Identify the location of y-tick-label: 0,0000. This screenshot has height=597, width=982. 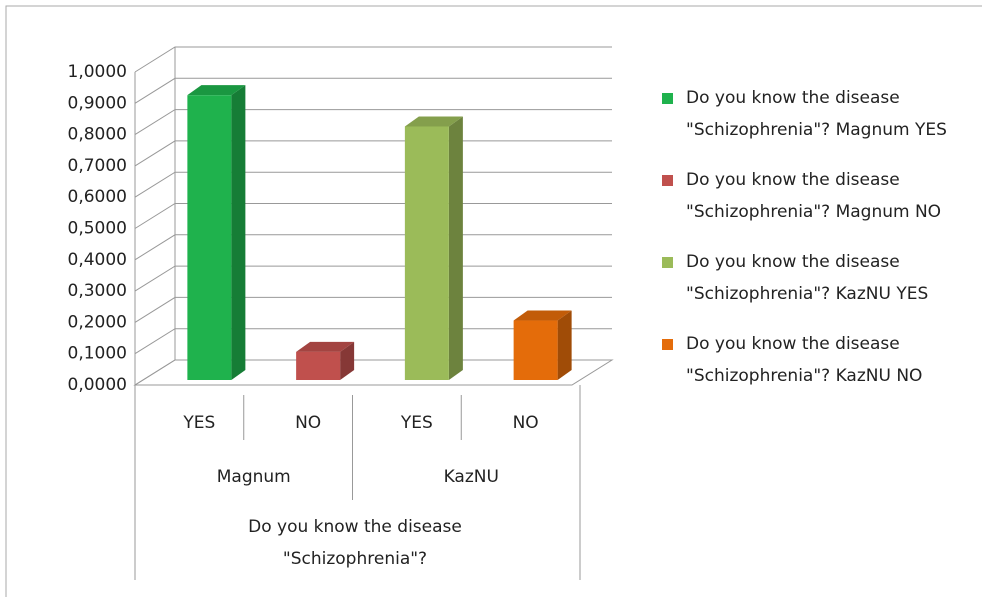
(97, 385).